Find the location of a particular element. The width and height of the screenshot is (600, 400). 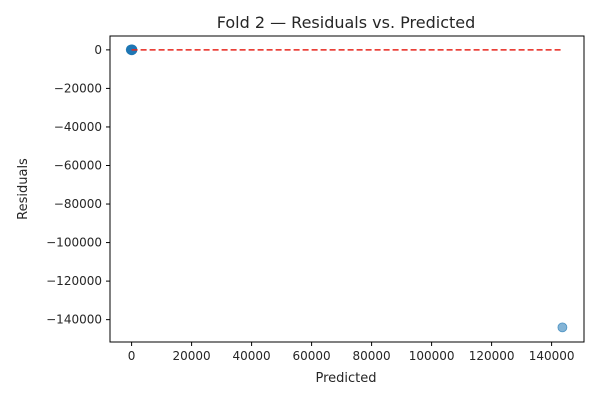

x-tick-label: 100000 is located at coordinates (432, 356).